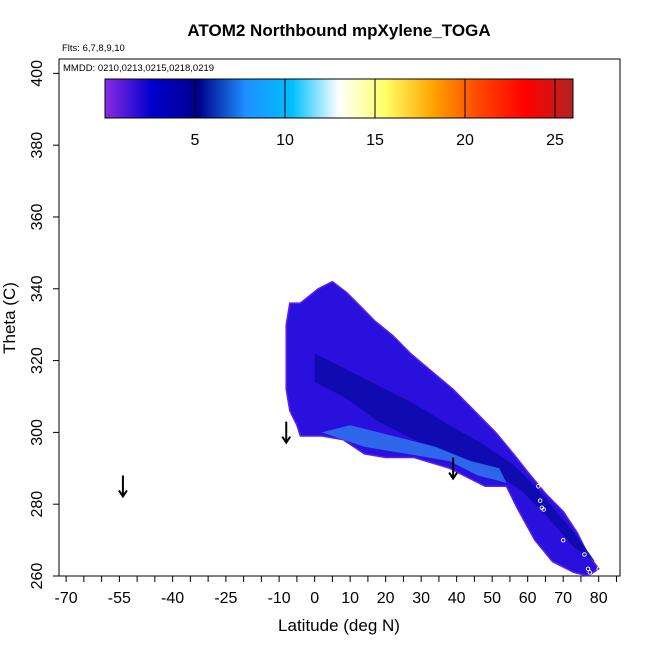 This screenshot has height=650, width=650. What do you see at coordinates (37, 432) in the screenshot?
I see `y-tick-label: 300` at bounding box center [37, 432].